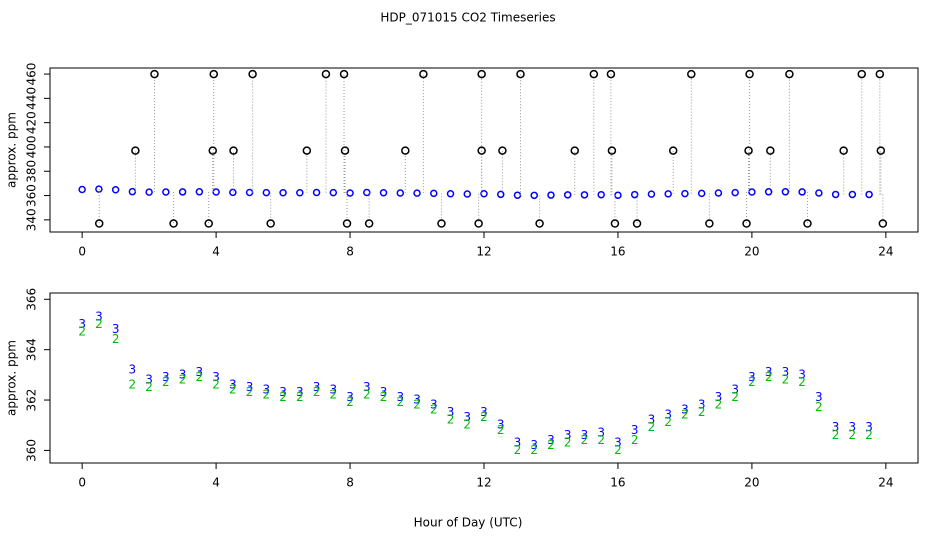 The height and width of the screenshot is (540, 936). Describe the element at coordinates (885, 483) in the screenshot. I see `x-tick-label: 24` at that location.